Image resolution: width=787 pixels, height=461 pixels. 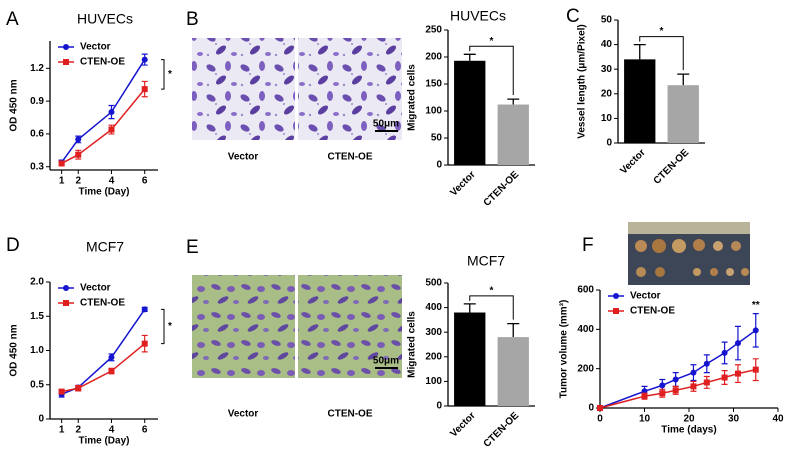 What do you see at coordinates (13, 245) in the screenshot?
I see `panel-letter: D` at bounding box center [13, 245].